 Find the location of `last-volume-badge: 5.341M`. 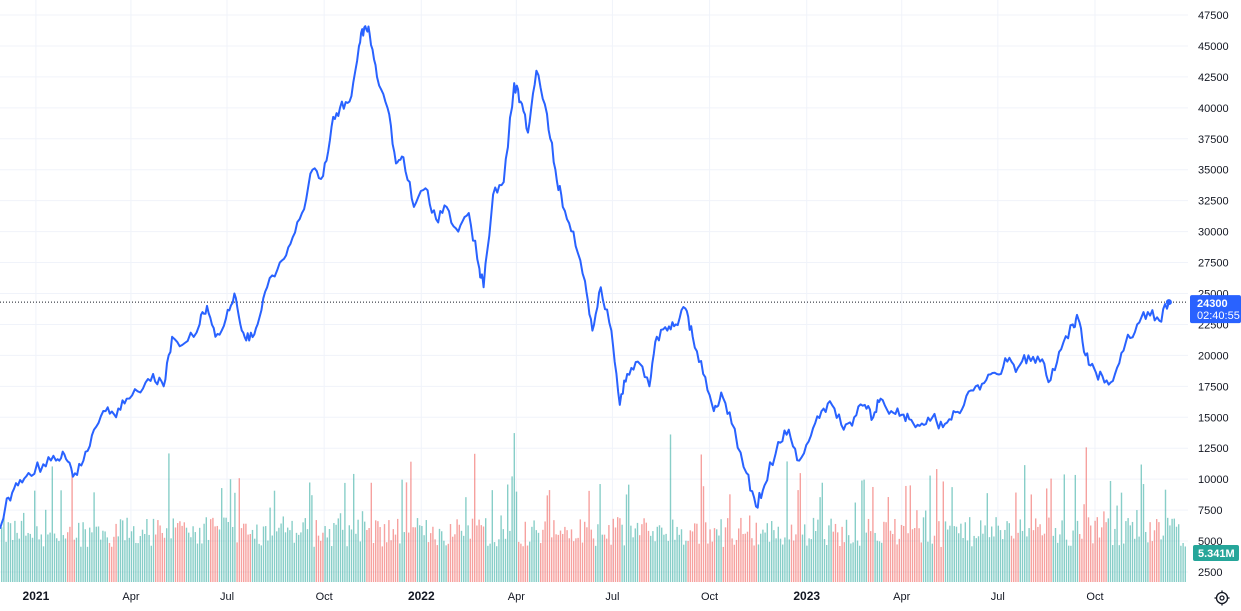

last-volume-badge: 5.341M is located at coordinates (1216, 553).